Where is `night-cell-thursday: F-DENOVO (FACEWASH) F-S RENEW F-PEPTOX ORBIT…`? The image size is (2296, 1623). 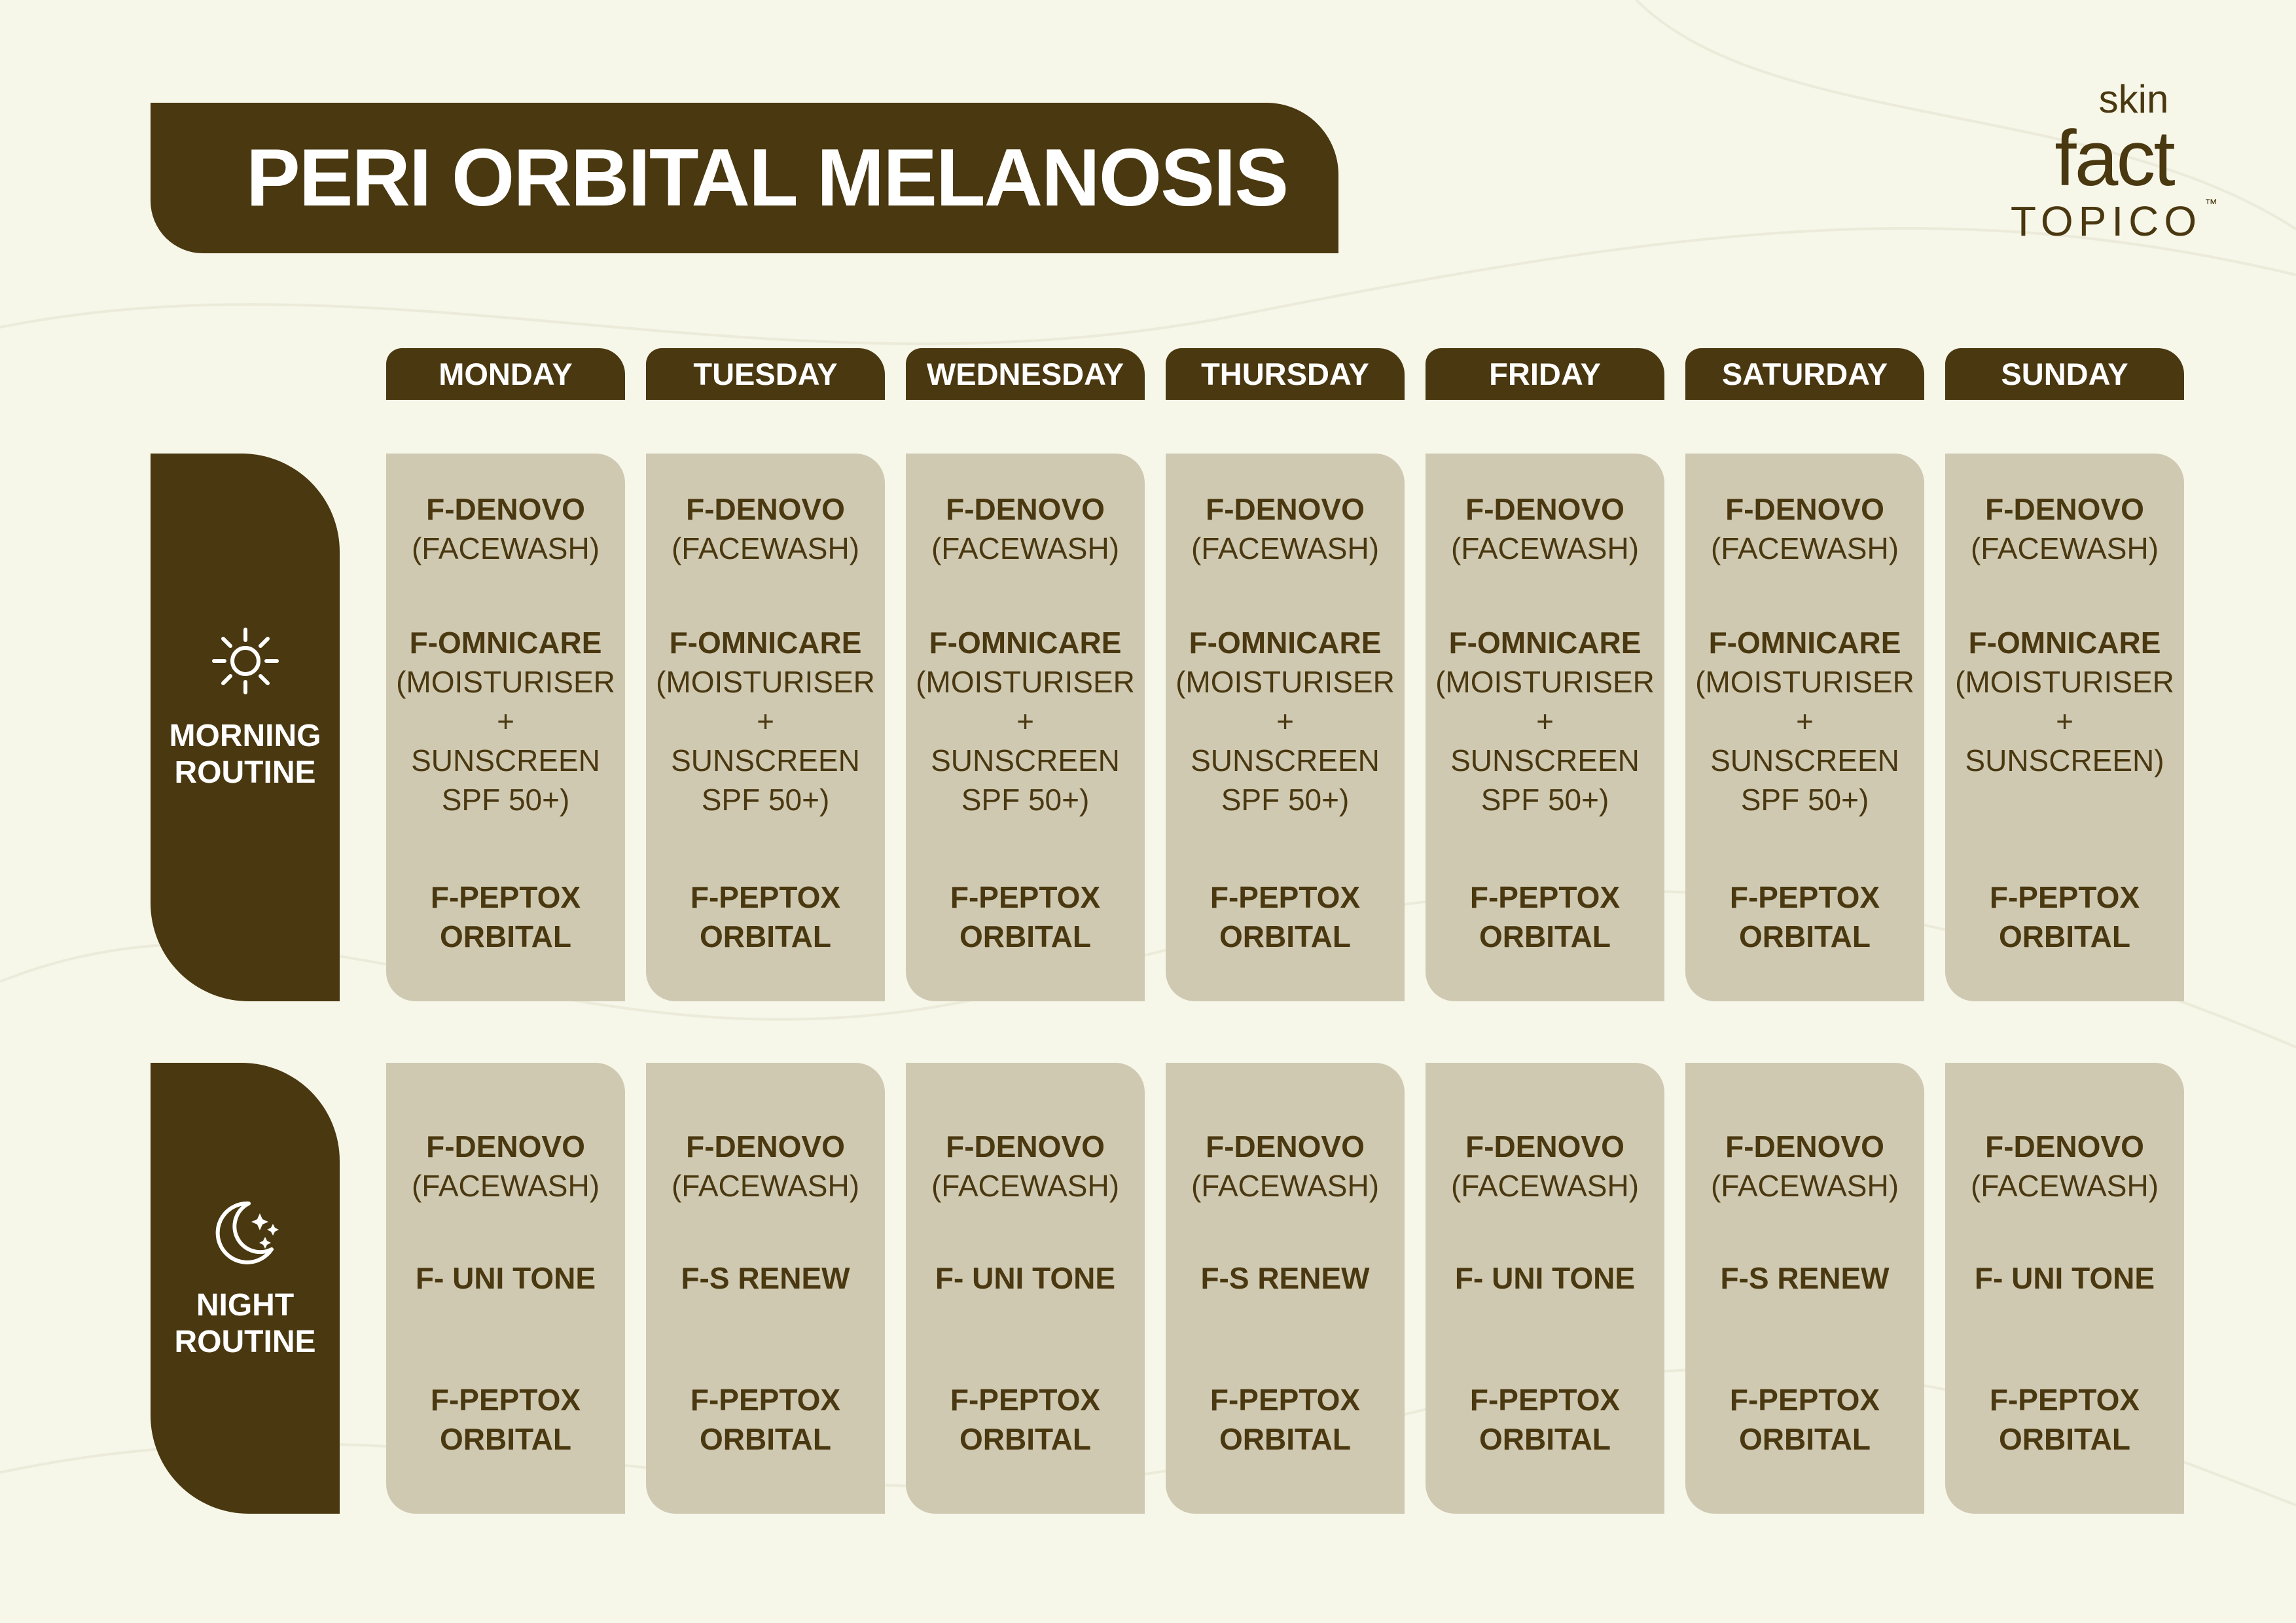 night-cell-thursday: F-DENOVO (FACEWASH) F-S RENEW F-PEPTOX ORBIT… is located at coordinates (1285, 1288).